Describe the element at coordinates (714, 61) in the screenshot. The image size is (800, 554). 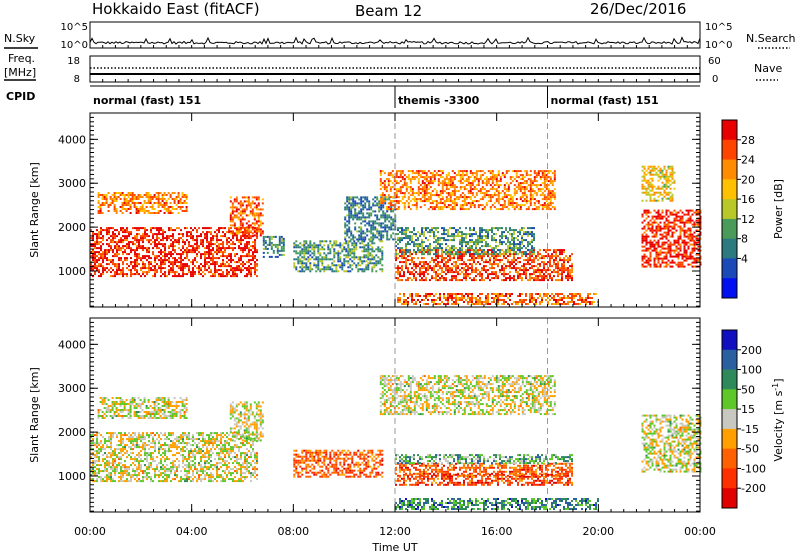
I see `nave-tick-top: 60` at that location.